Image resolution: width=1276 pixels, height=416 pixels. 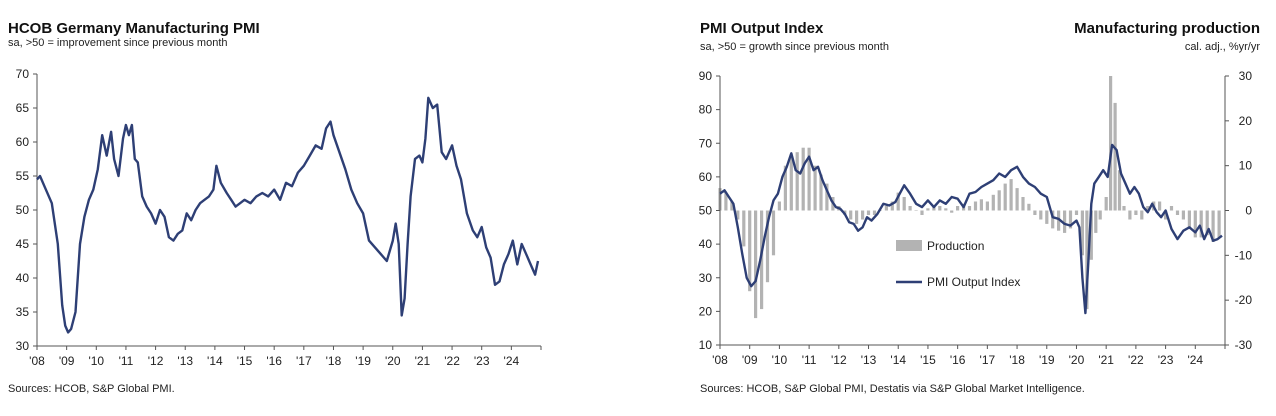 I want to click on right-x-tick-label: '12, so click(x=839, y=360).